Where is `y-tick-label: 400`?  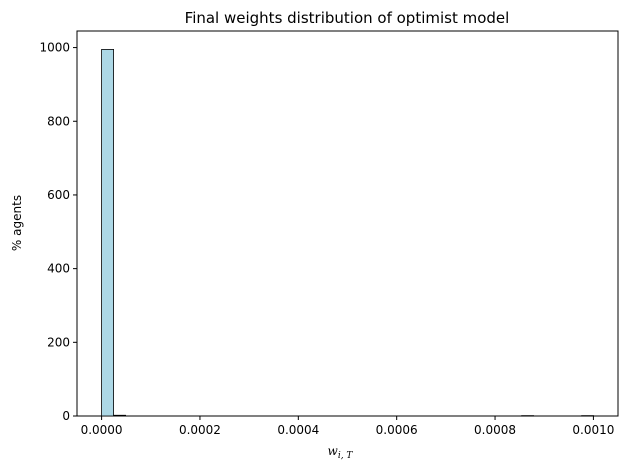 y-tick-label: 400 is located at coordinates (58, 269).